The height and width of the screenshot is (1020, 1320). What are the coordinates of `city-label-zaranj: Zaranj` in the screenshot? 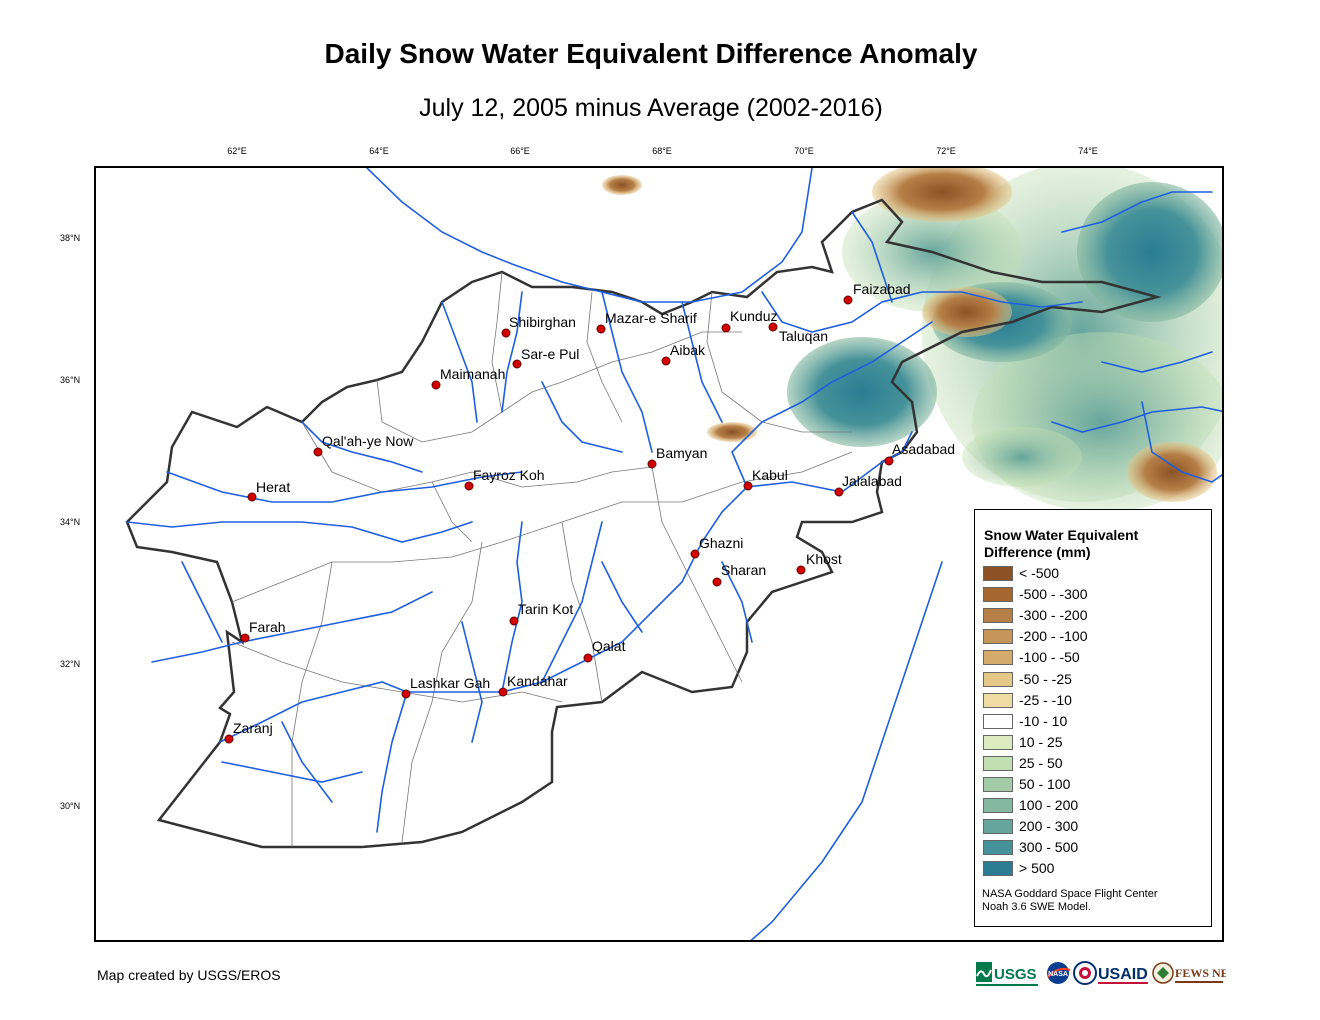 It's located at (253, 728).